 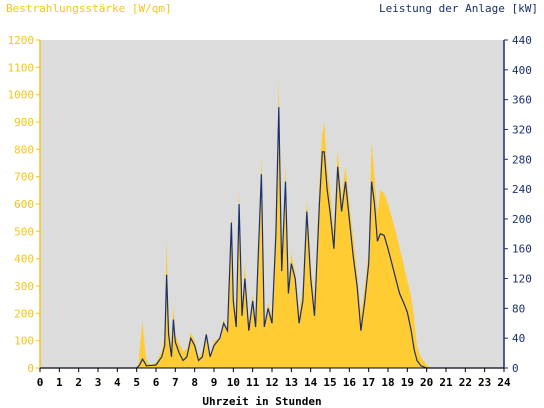 I want to click on right-tick-label: 0, so click(x=515, y=368).